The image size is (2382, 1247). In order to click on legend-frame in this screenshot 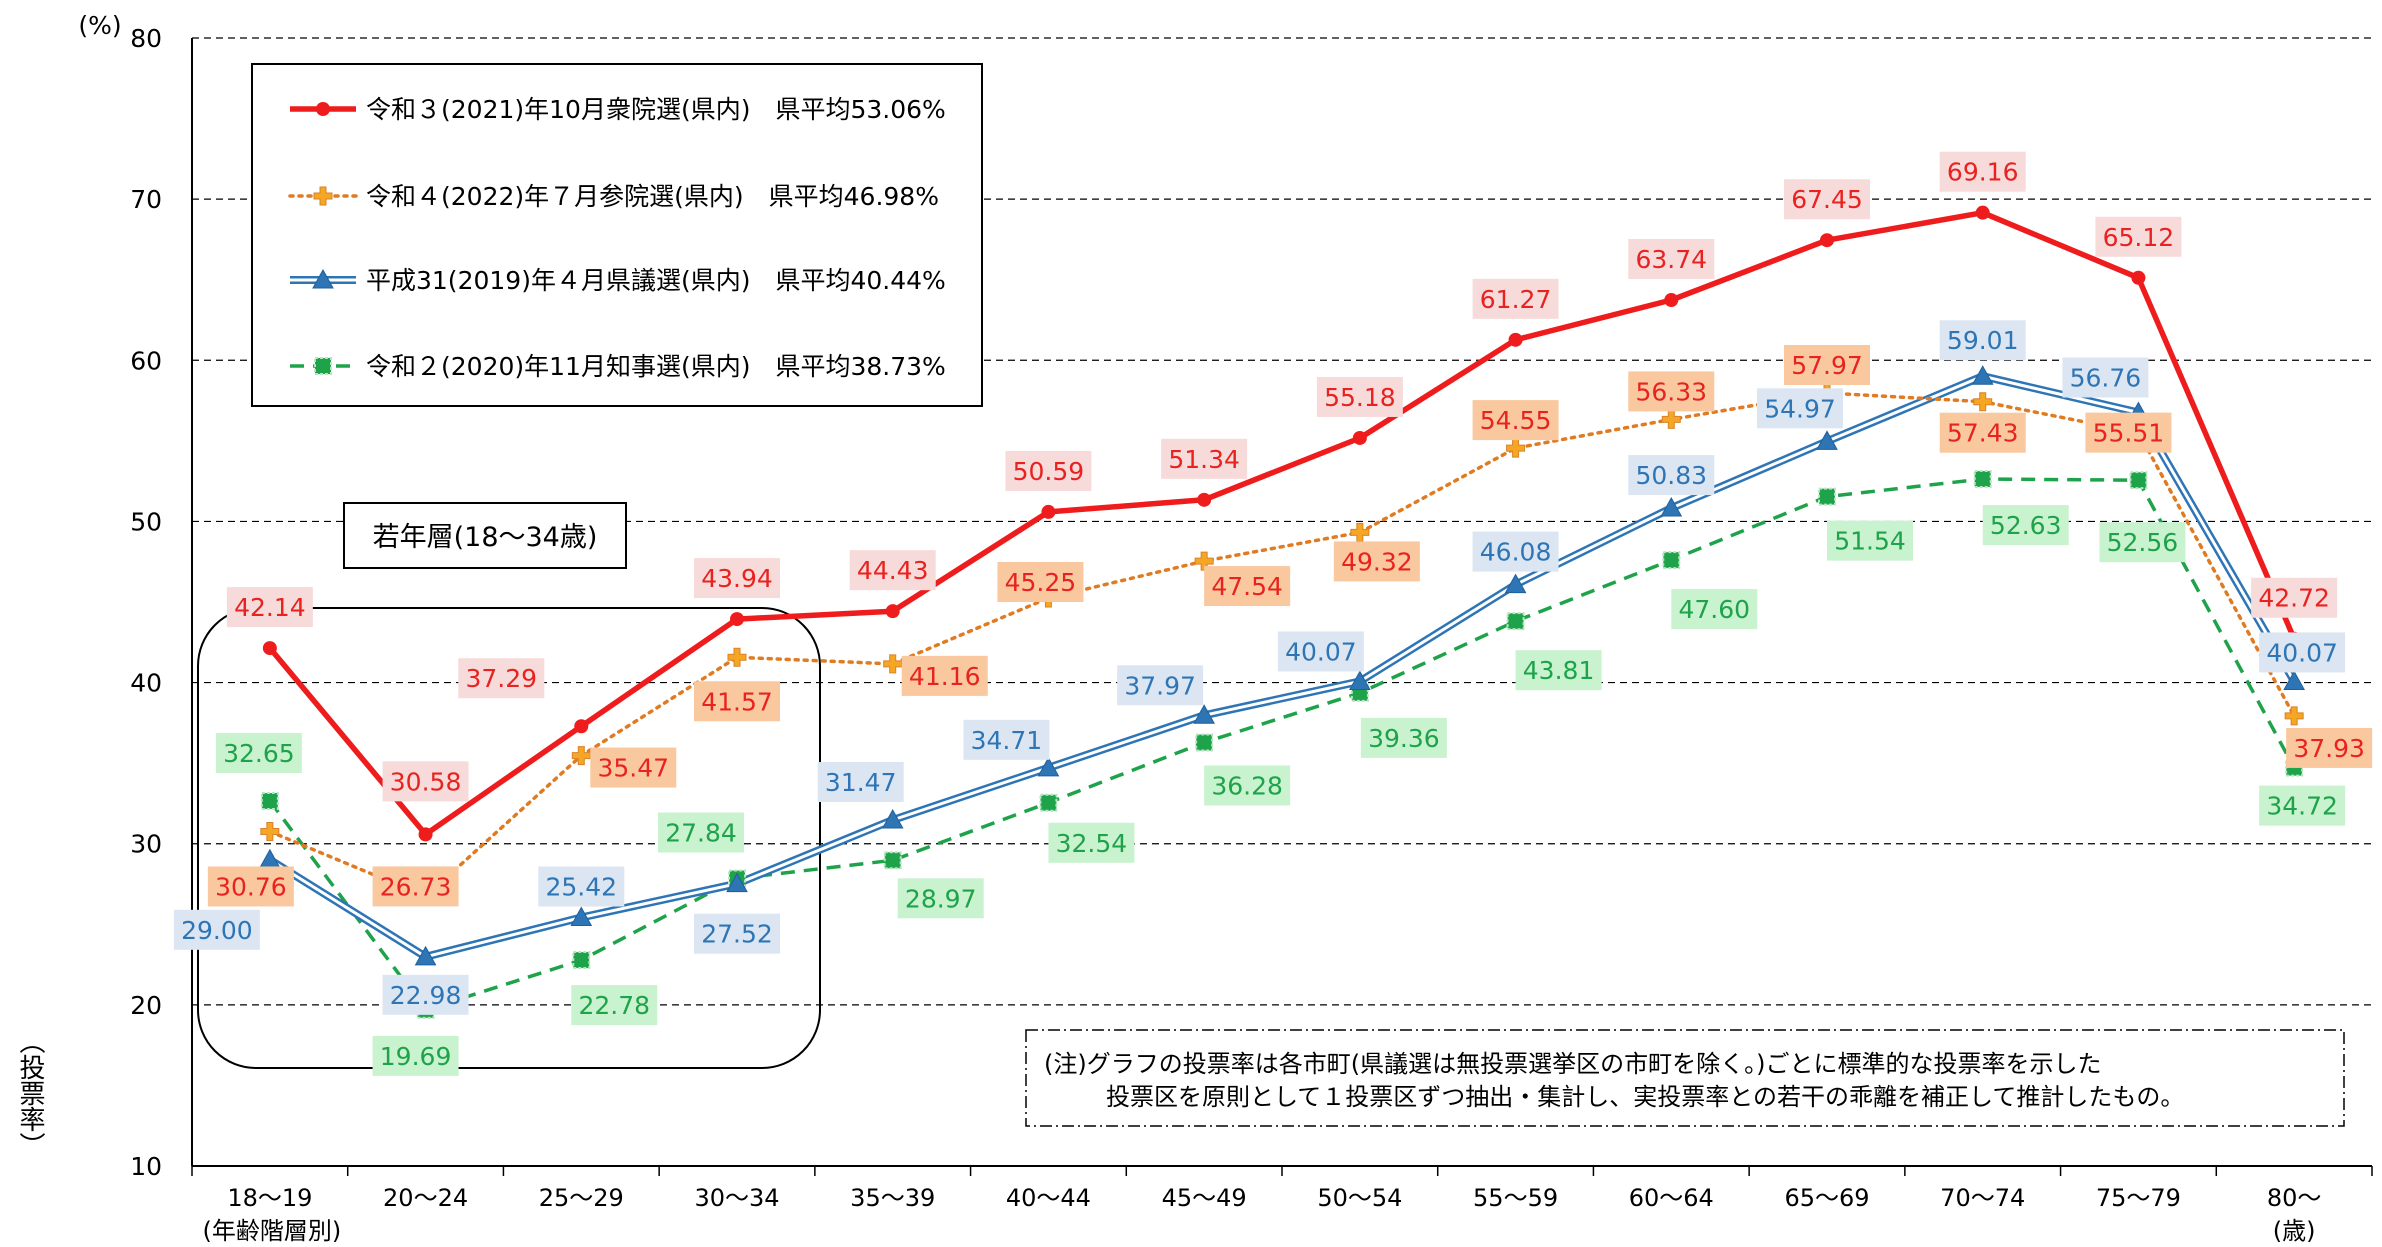, I will do `click(617, 235)`.